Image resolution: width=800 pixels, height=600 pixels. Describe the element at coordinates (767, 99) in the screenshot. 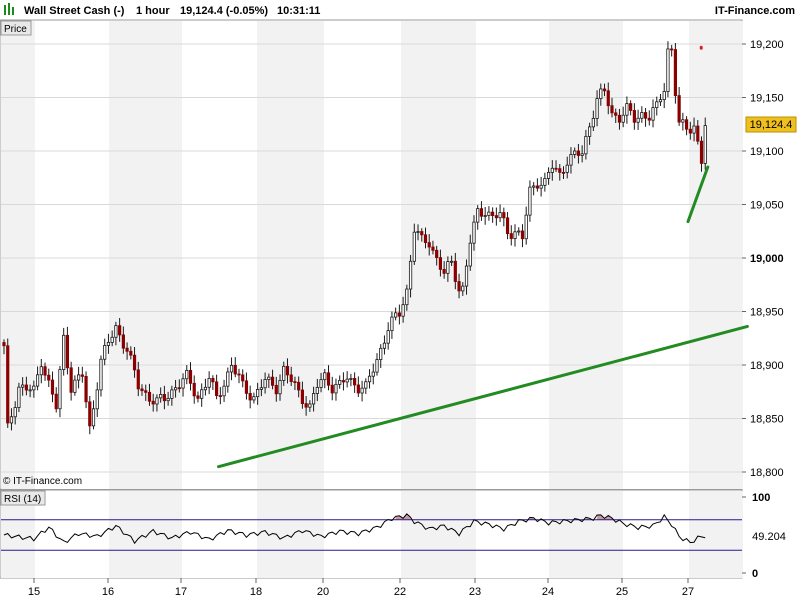

I see `price-y-label: 19,150` at that location.